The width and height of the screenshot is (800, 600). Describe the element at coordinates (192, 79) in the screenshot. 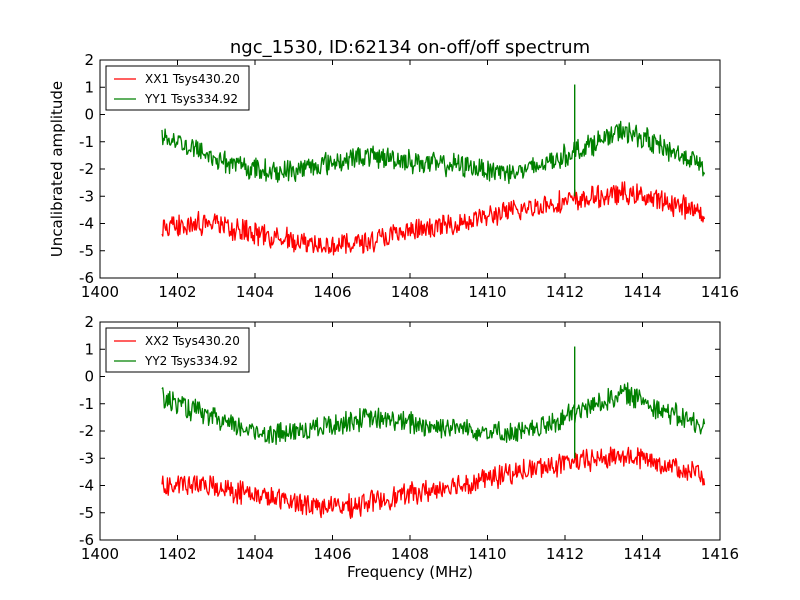

I see `legend-entry: XX1 Tsys430.20` at that location.